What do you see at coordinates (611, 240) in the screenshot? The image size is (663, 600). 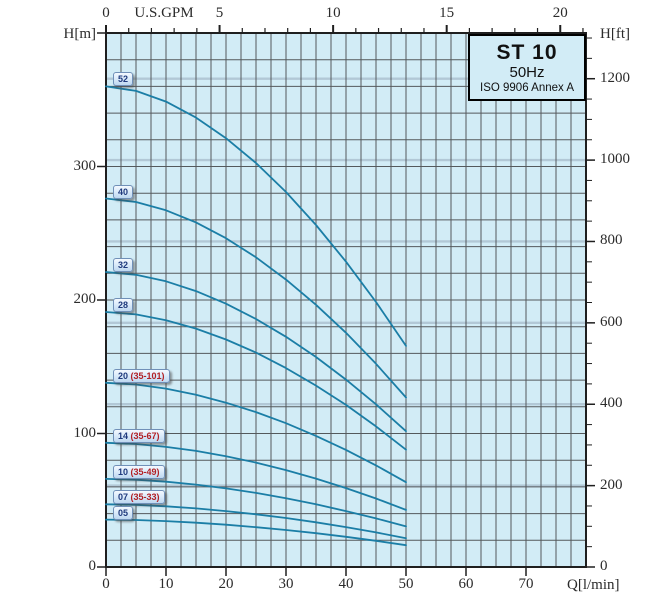 I see `right-tick-label: 800` at bounding box center [611, 240].